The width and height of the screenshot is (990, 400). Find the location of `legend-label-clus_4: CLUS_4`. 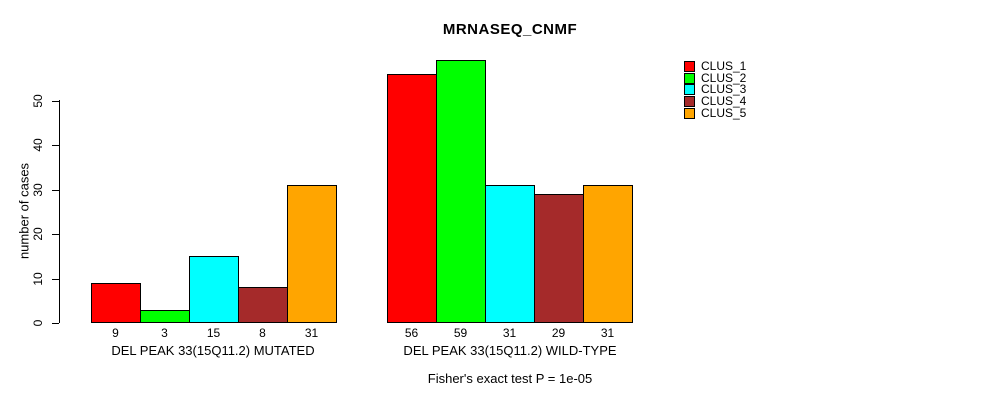

legend-label-clus_4: CLUS_4 is located at coordinates (724, 101).